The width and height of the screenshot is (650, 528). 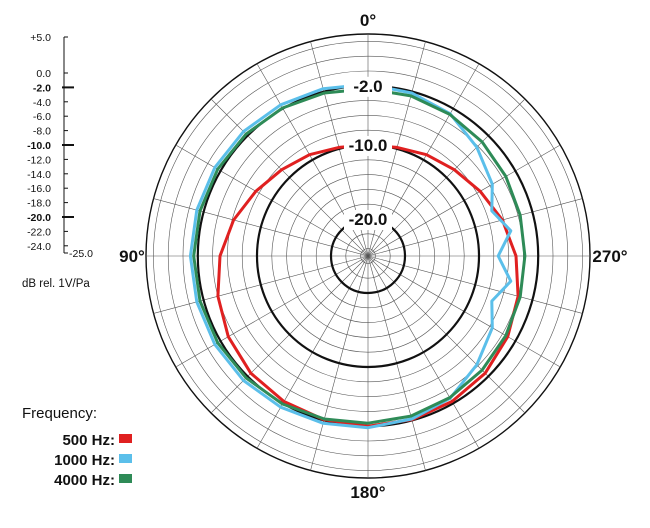 I want to click on scale-label: -8.0, so click(x=42, y=132).